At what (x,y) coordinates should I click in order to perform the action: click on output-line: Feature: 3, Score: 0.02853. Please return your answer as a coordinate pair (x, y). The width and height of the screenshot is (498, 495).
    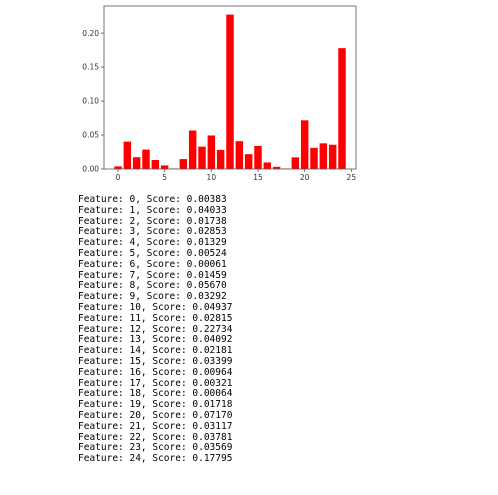
    Looking at the image, I should click on (152, 232).